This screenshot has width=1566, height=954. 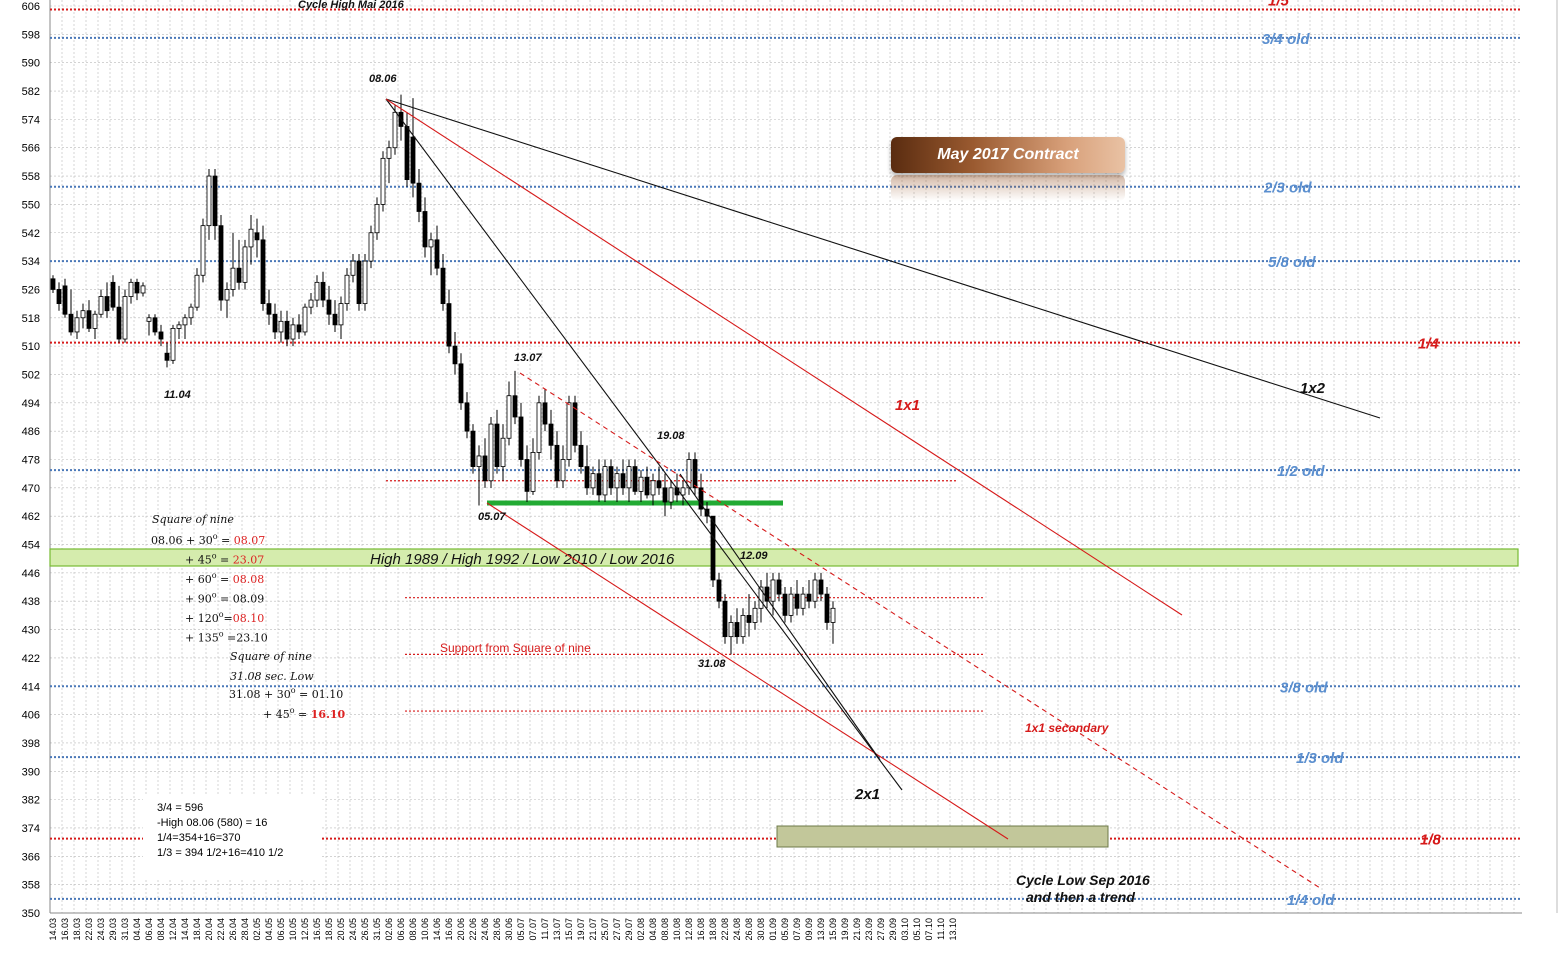 I want to click on calc-line: 1/4=354+16=370, so click(x=199, y=838).